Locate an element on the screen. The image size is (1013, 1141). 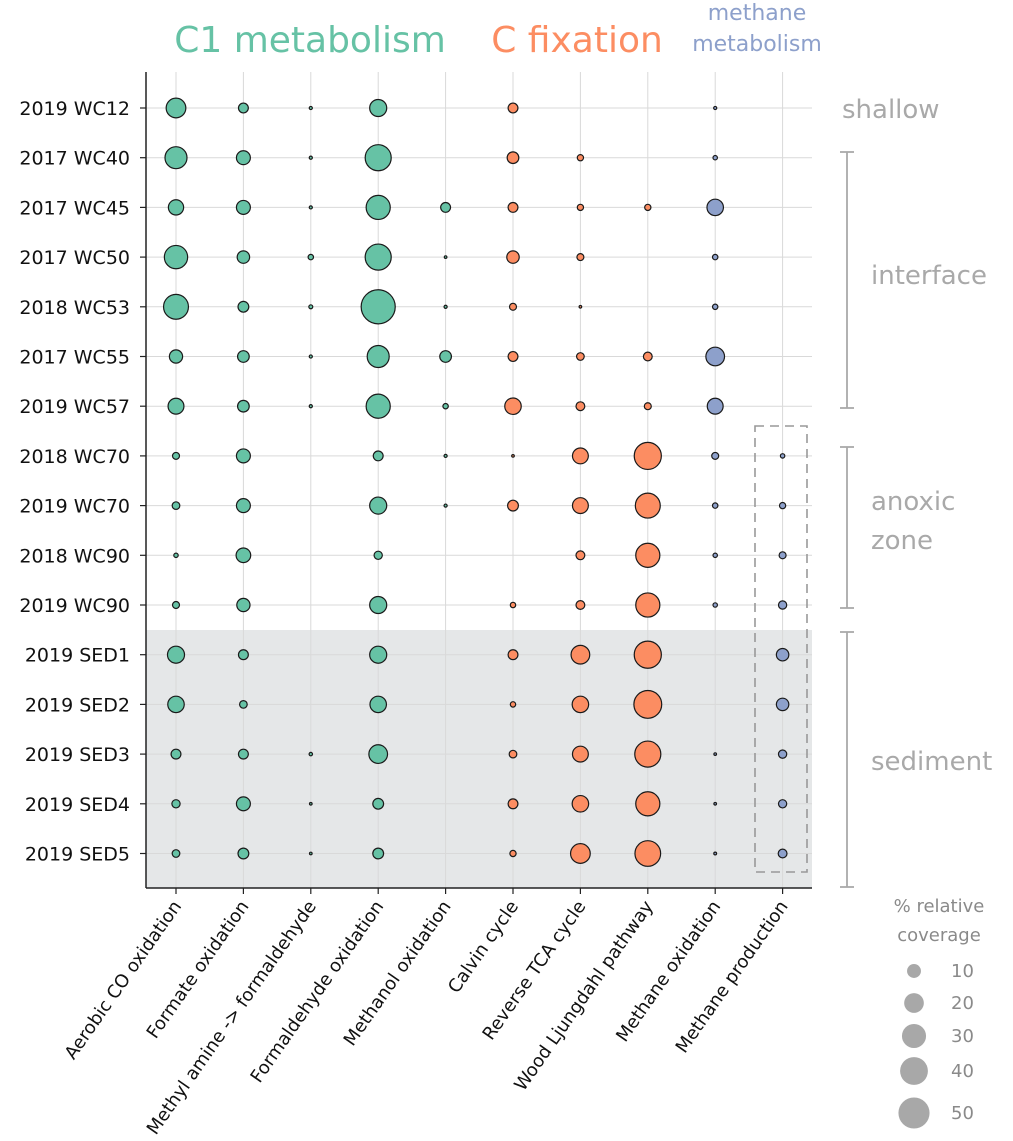
zone-label-line: zone is located at coordinates (902, 541).